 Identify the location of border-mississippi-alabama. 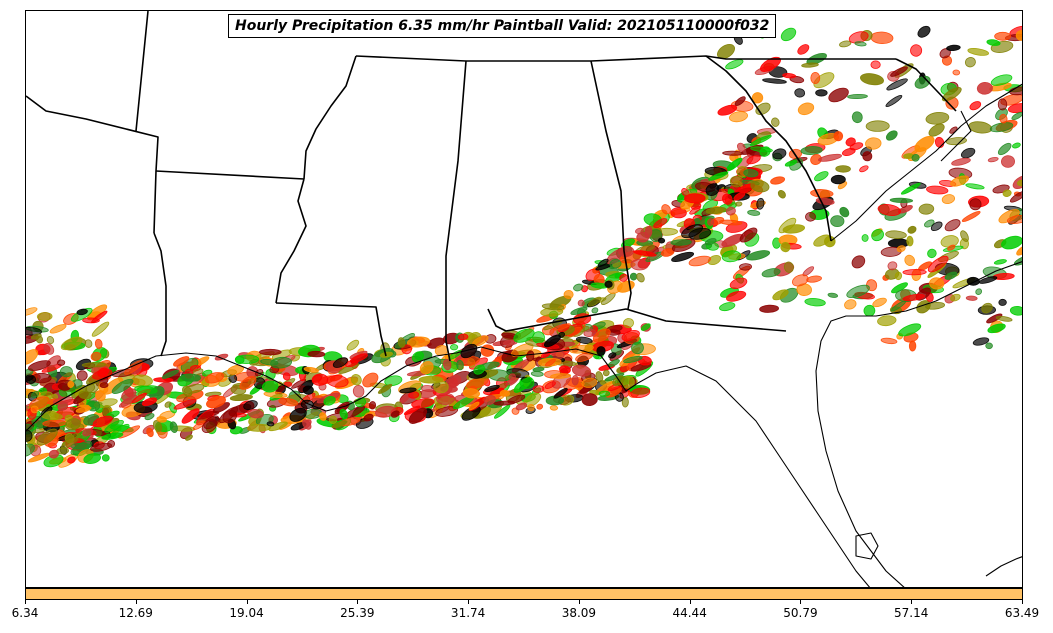
(456, 211).